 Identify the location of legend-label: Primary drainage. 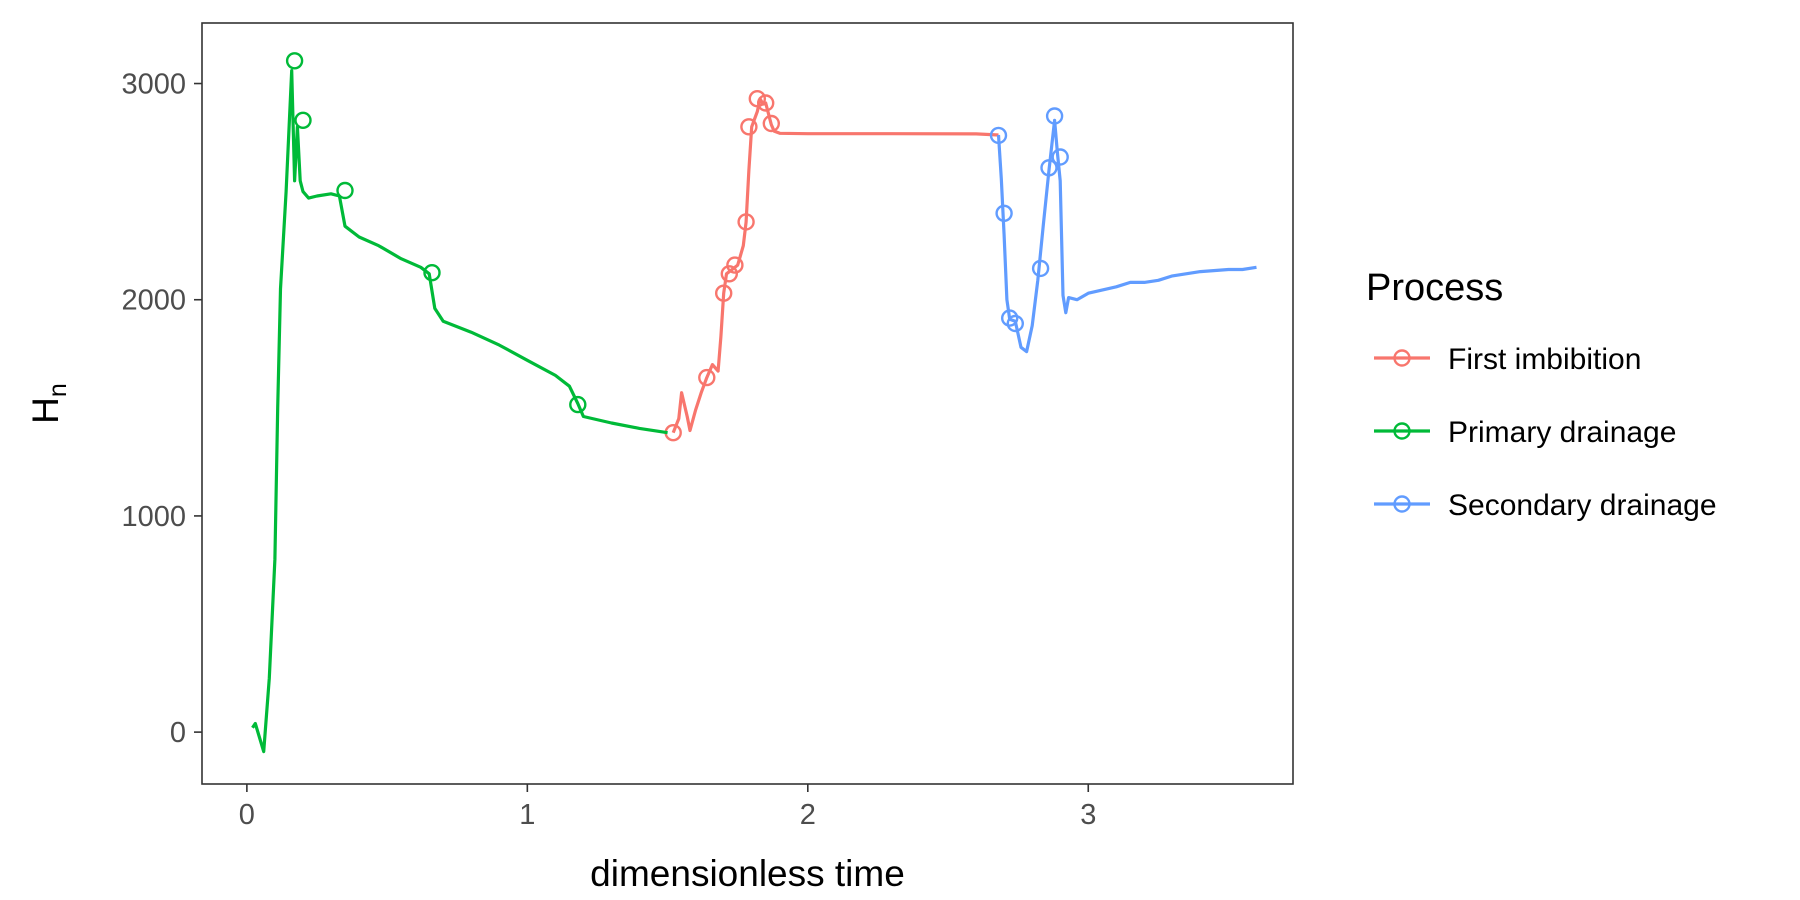
(1562, 432).